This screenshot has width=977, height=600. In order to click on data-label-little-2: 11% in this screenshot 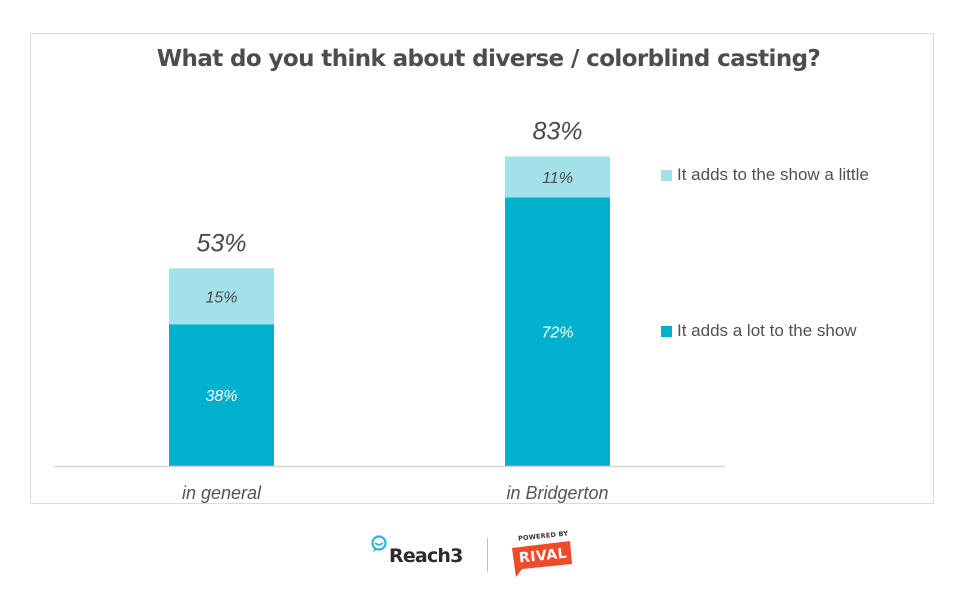, I will do `click(557, 178)`.